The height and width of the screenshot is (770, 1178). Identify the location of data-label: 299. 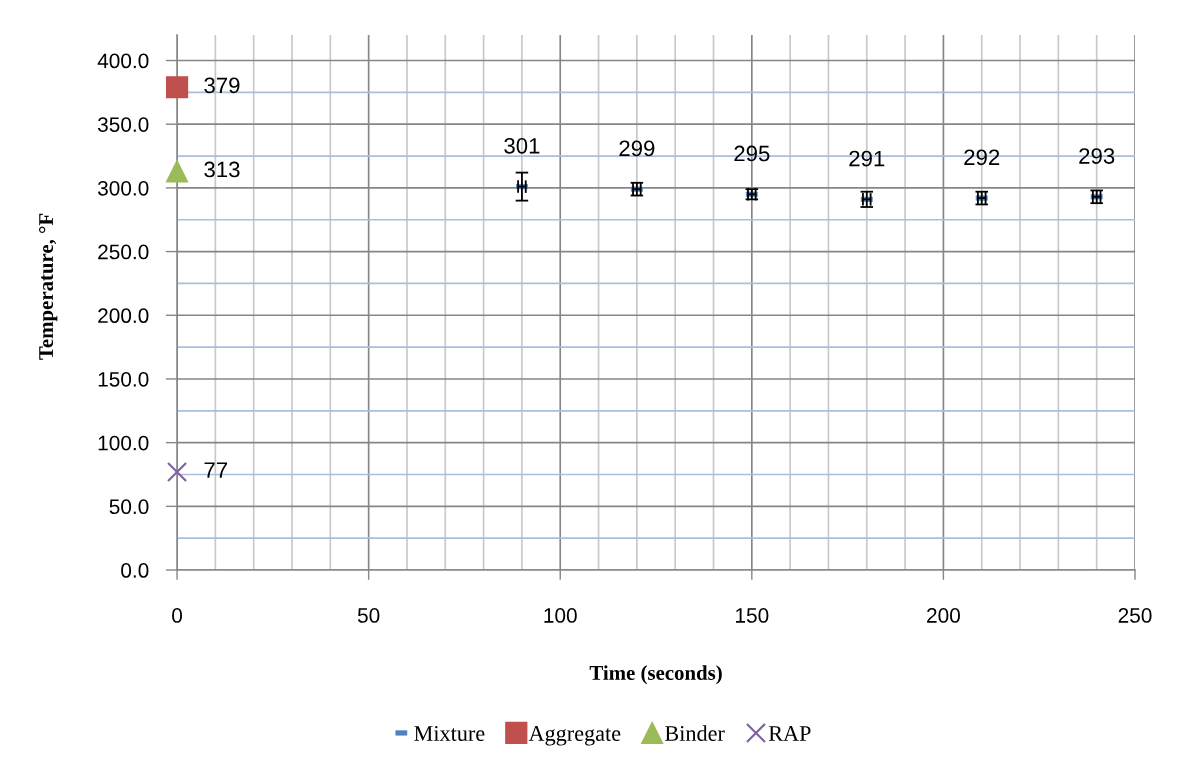
(637, 148).